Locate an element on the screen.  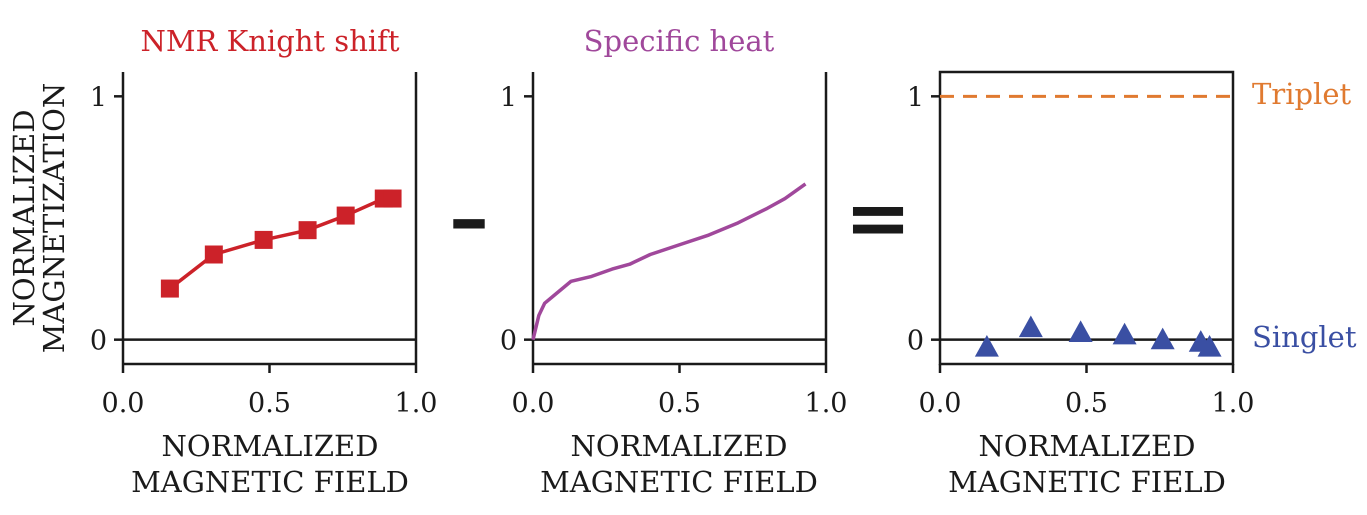
singlet-label: Singlet is located at coordinates (1304, 337).